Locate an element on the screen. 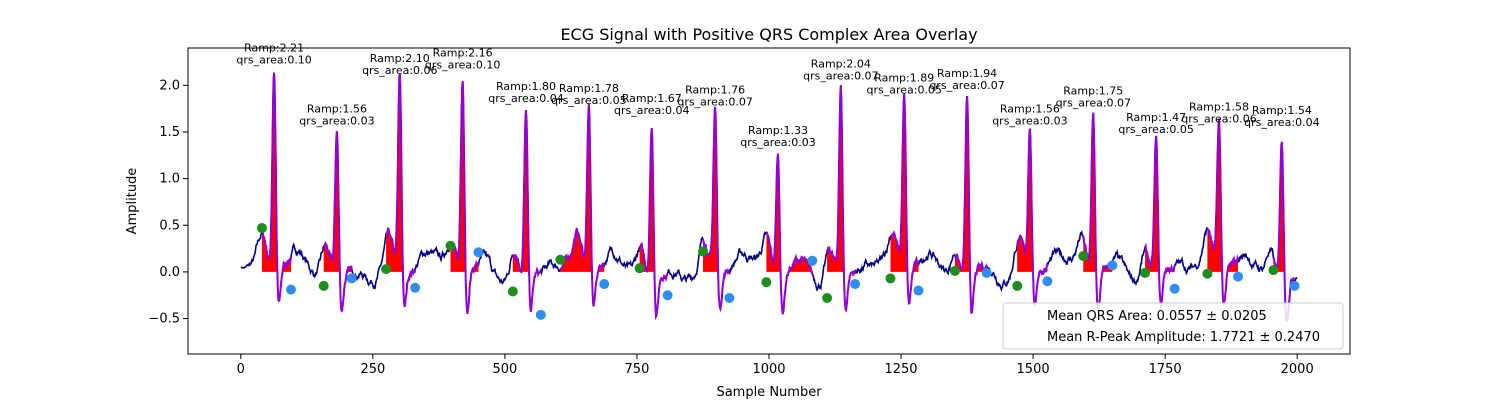  r-amp-label-9: Ramp:1.33 is located at coordinates (778, 130).